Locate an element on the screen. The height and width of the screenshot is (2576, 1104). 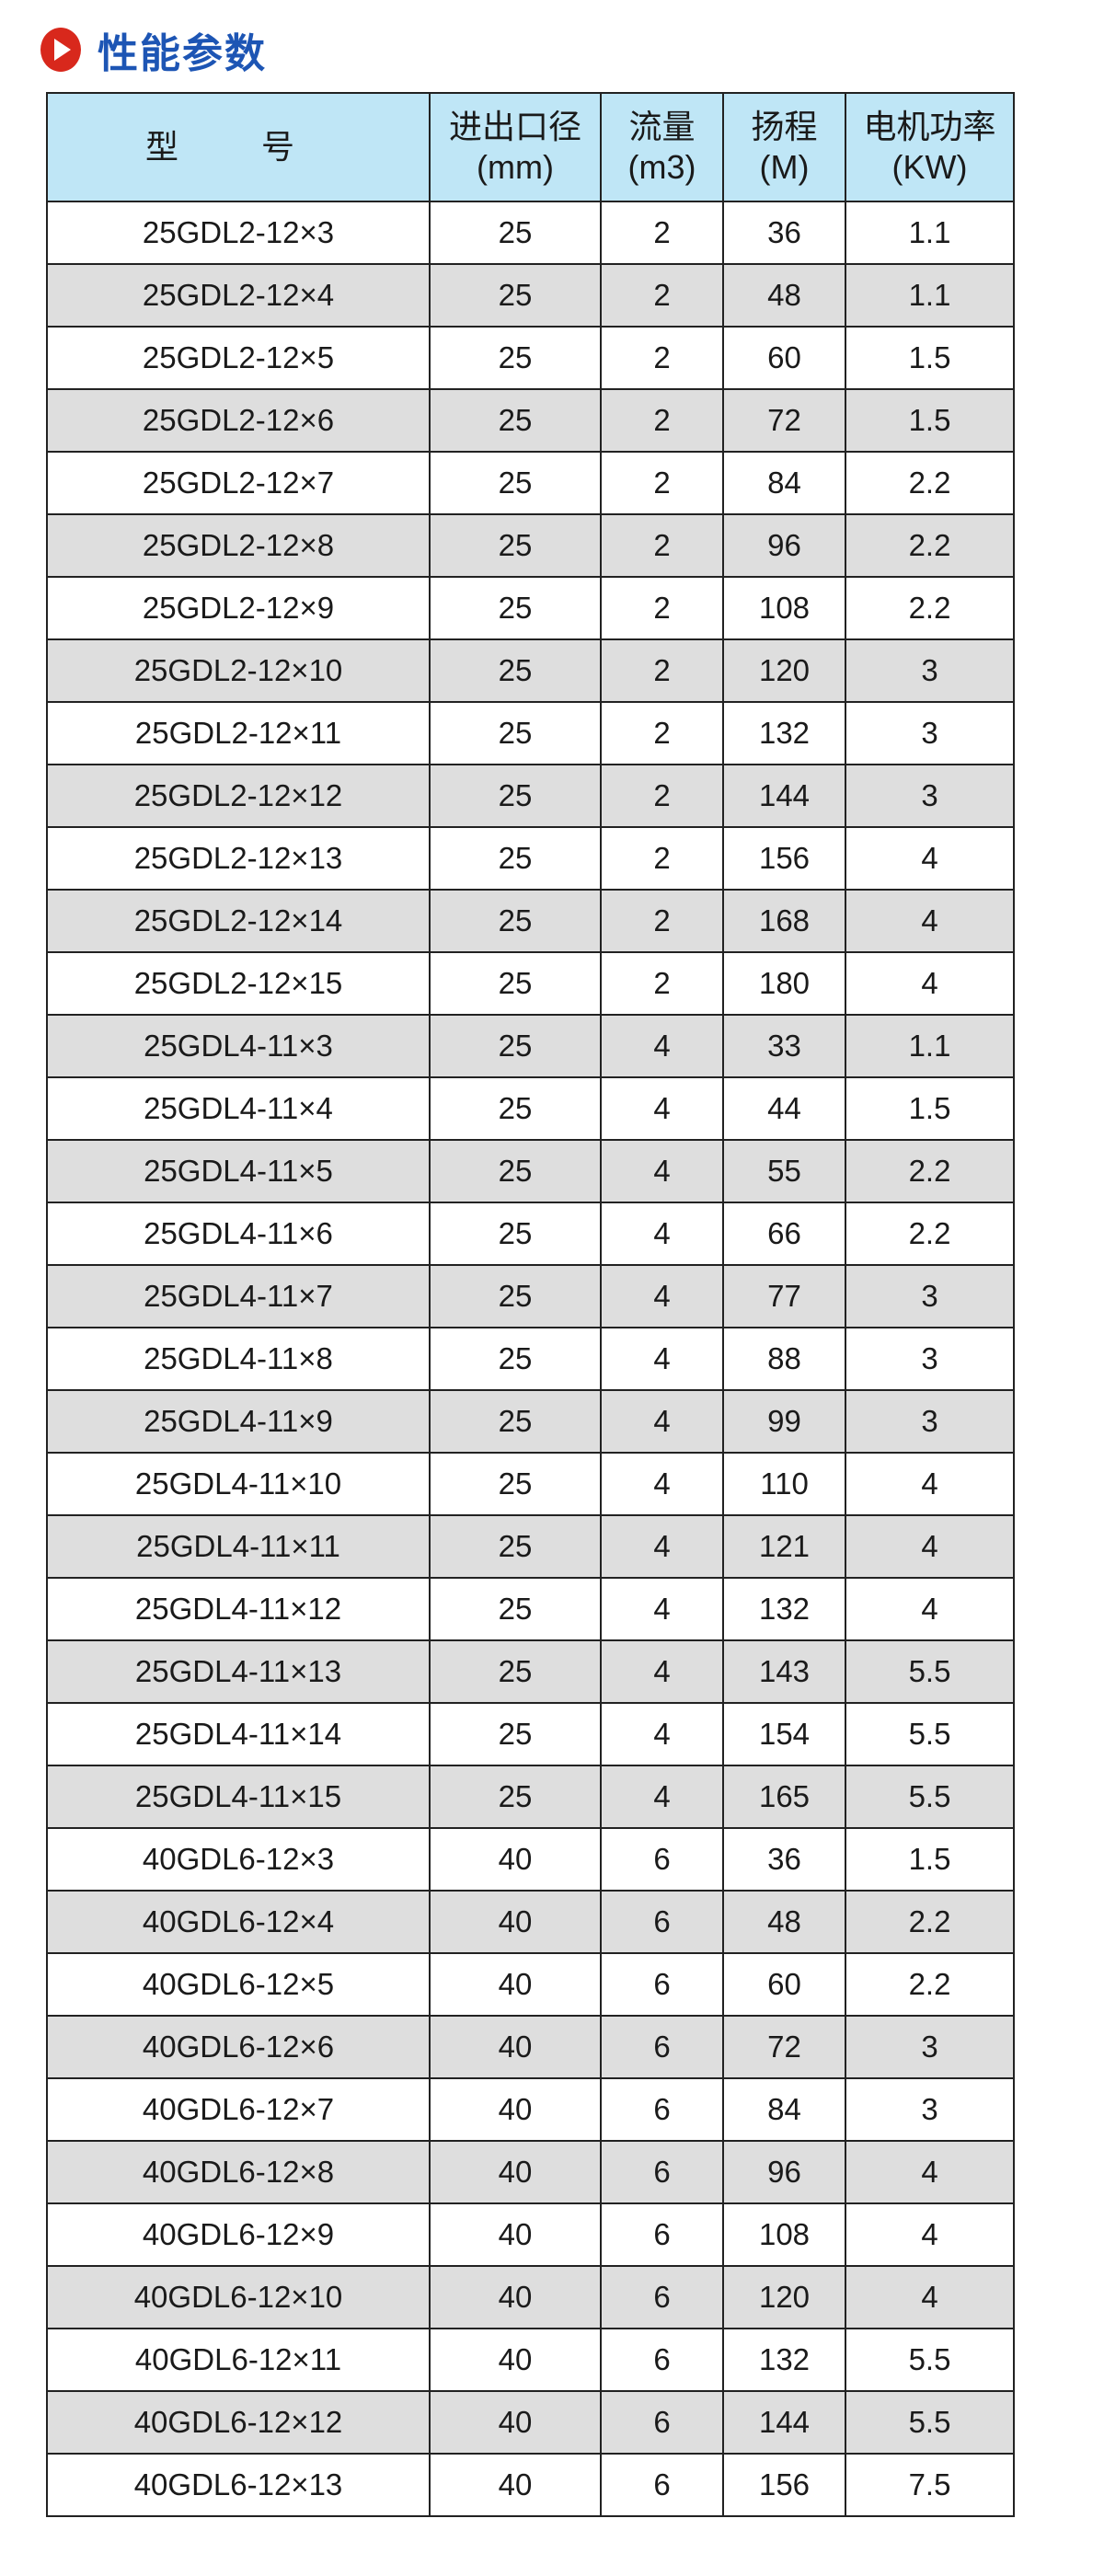
table-row: 40GDL6-12×5 40 6 60 2.2 is located at coordinates (530, 1984).